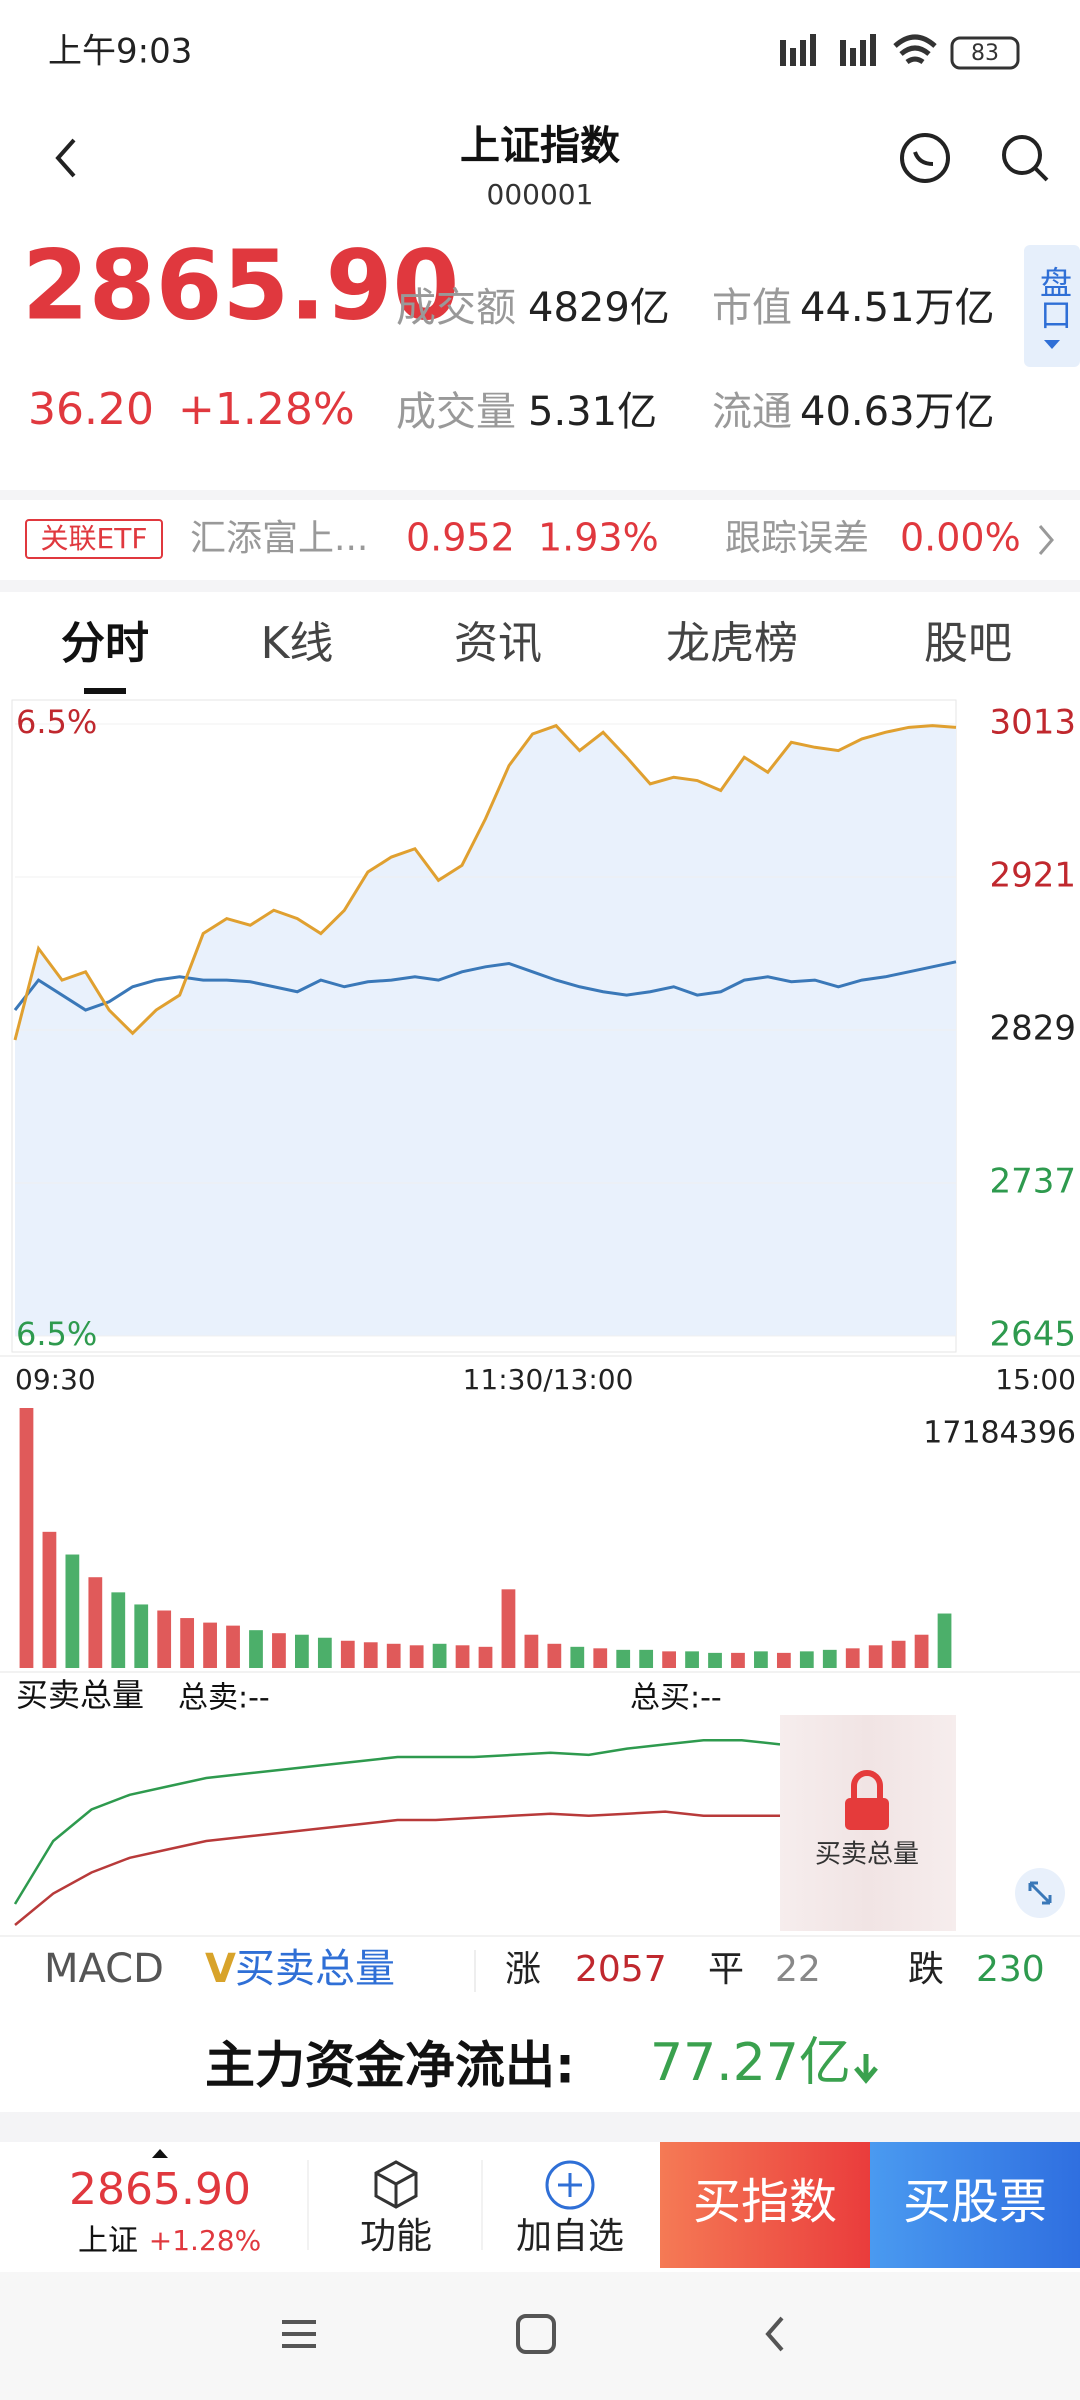 The width and height of the screenshot is (1080, 2400). Describe the element at coordinates (65, 158) in the screenshot. I see `back-button` at that location.